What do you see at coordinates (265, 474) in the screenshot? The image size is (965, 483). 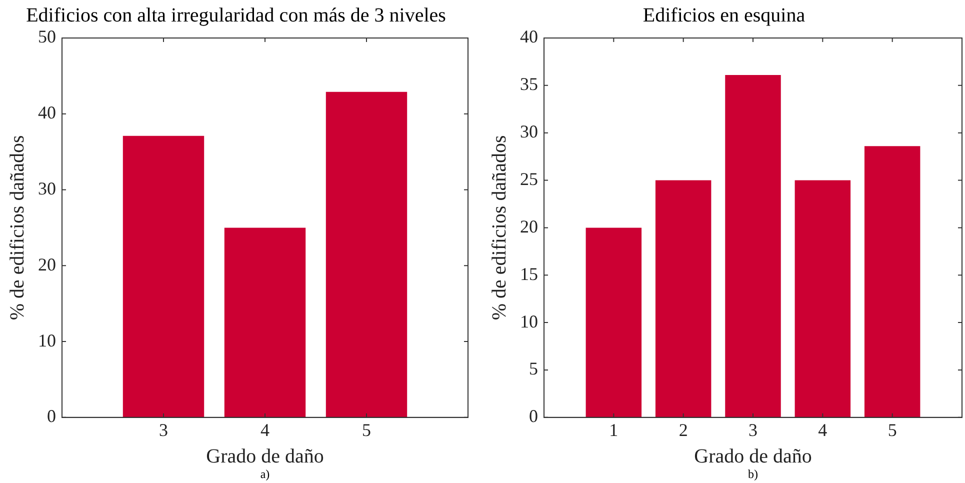 I see `text: a)` at bounding box center [265, 474].